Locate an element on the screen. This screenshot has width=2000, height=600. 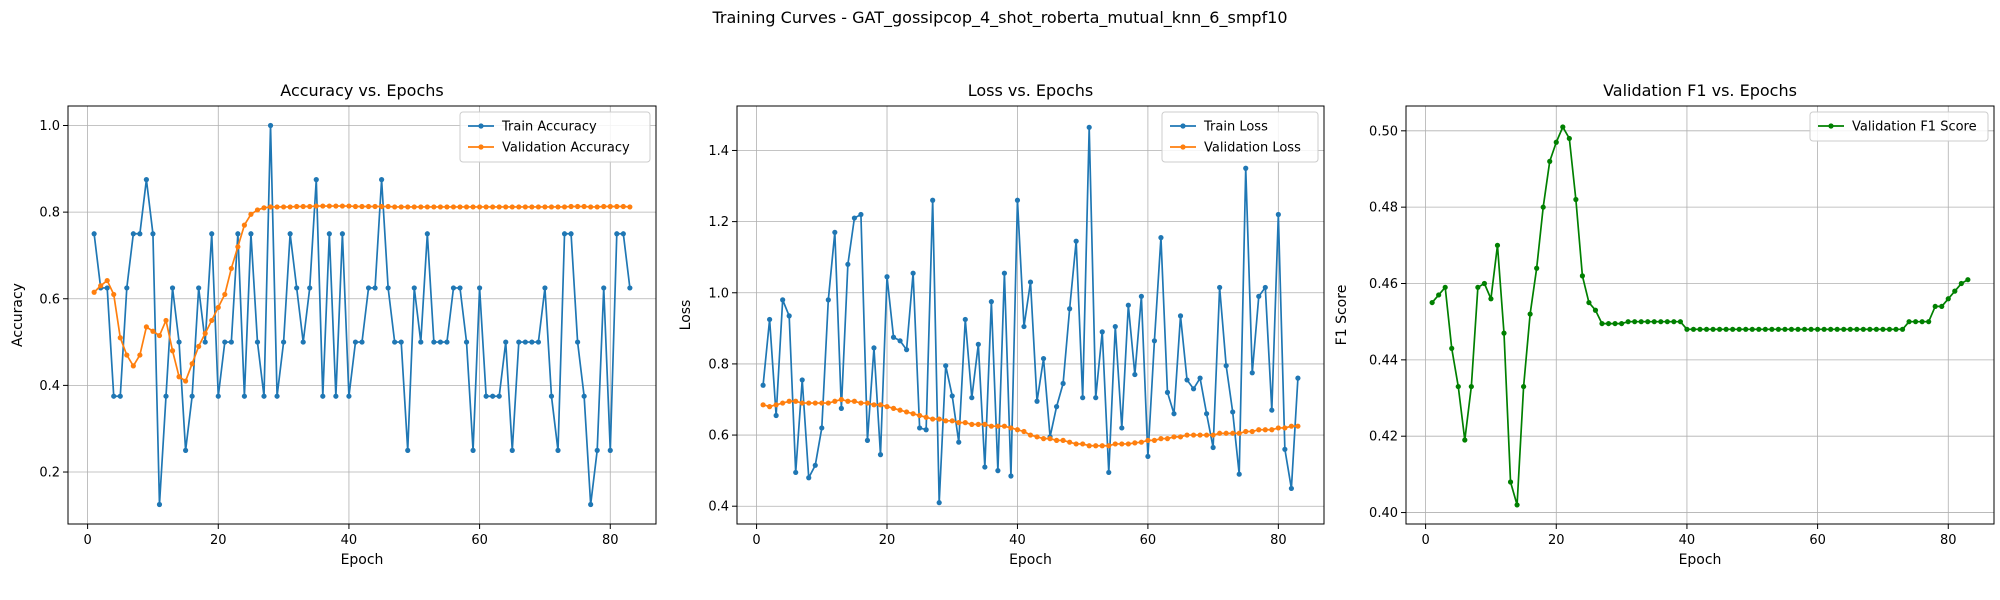
y-axis-label: F1 Score is located at coordinates (1342, 315).